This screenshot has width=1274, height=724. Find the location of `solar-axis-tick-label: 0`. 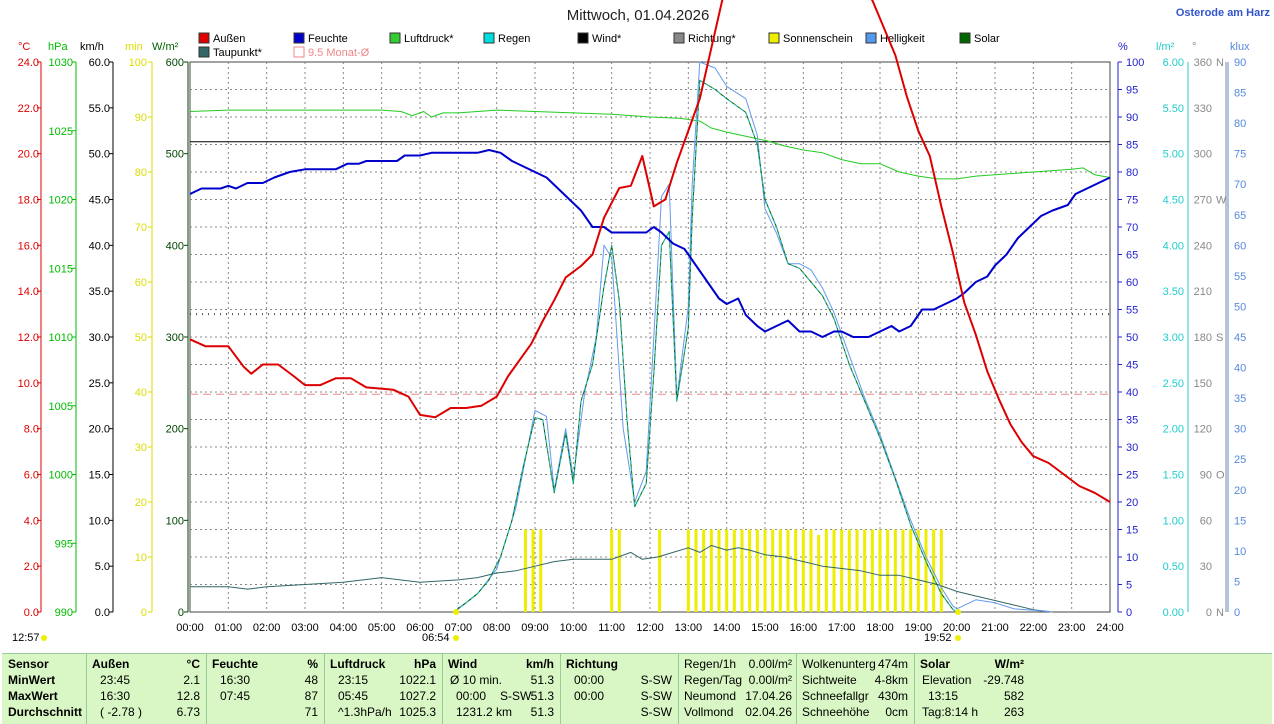

solar-axis-tick-label: 0 is located at coordinates (181, 613).